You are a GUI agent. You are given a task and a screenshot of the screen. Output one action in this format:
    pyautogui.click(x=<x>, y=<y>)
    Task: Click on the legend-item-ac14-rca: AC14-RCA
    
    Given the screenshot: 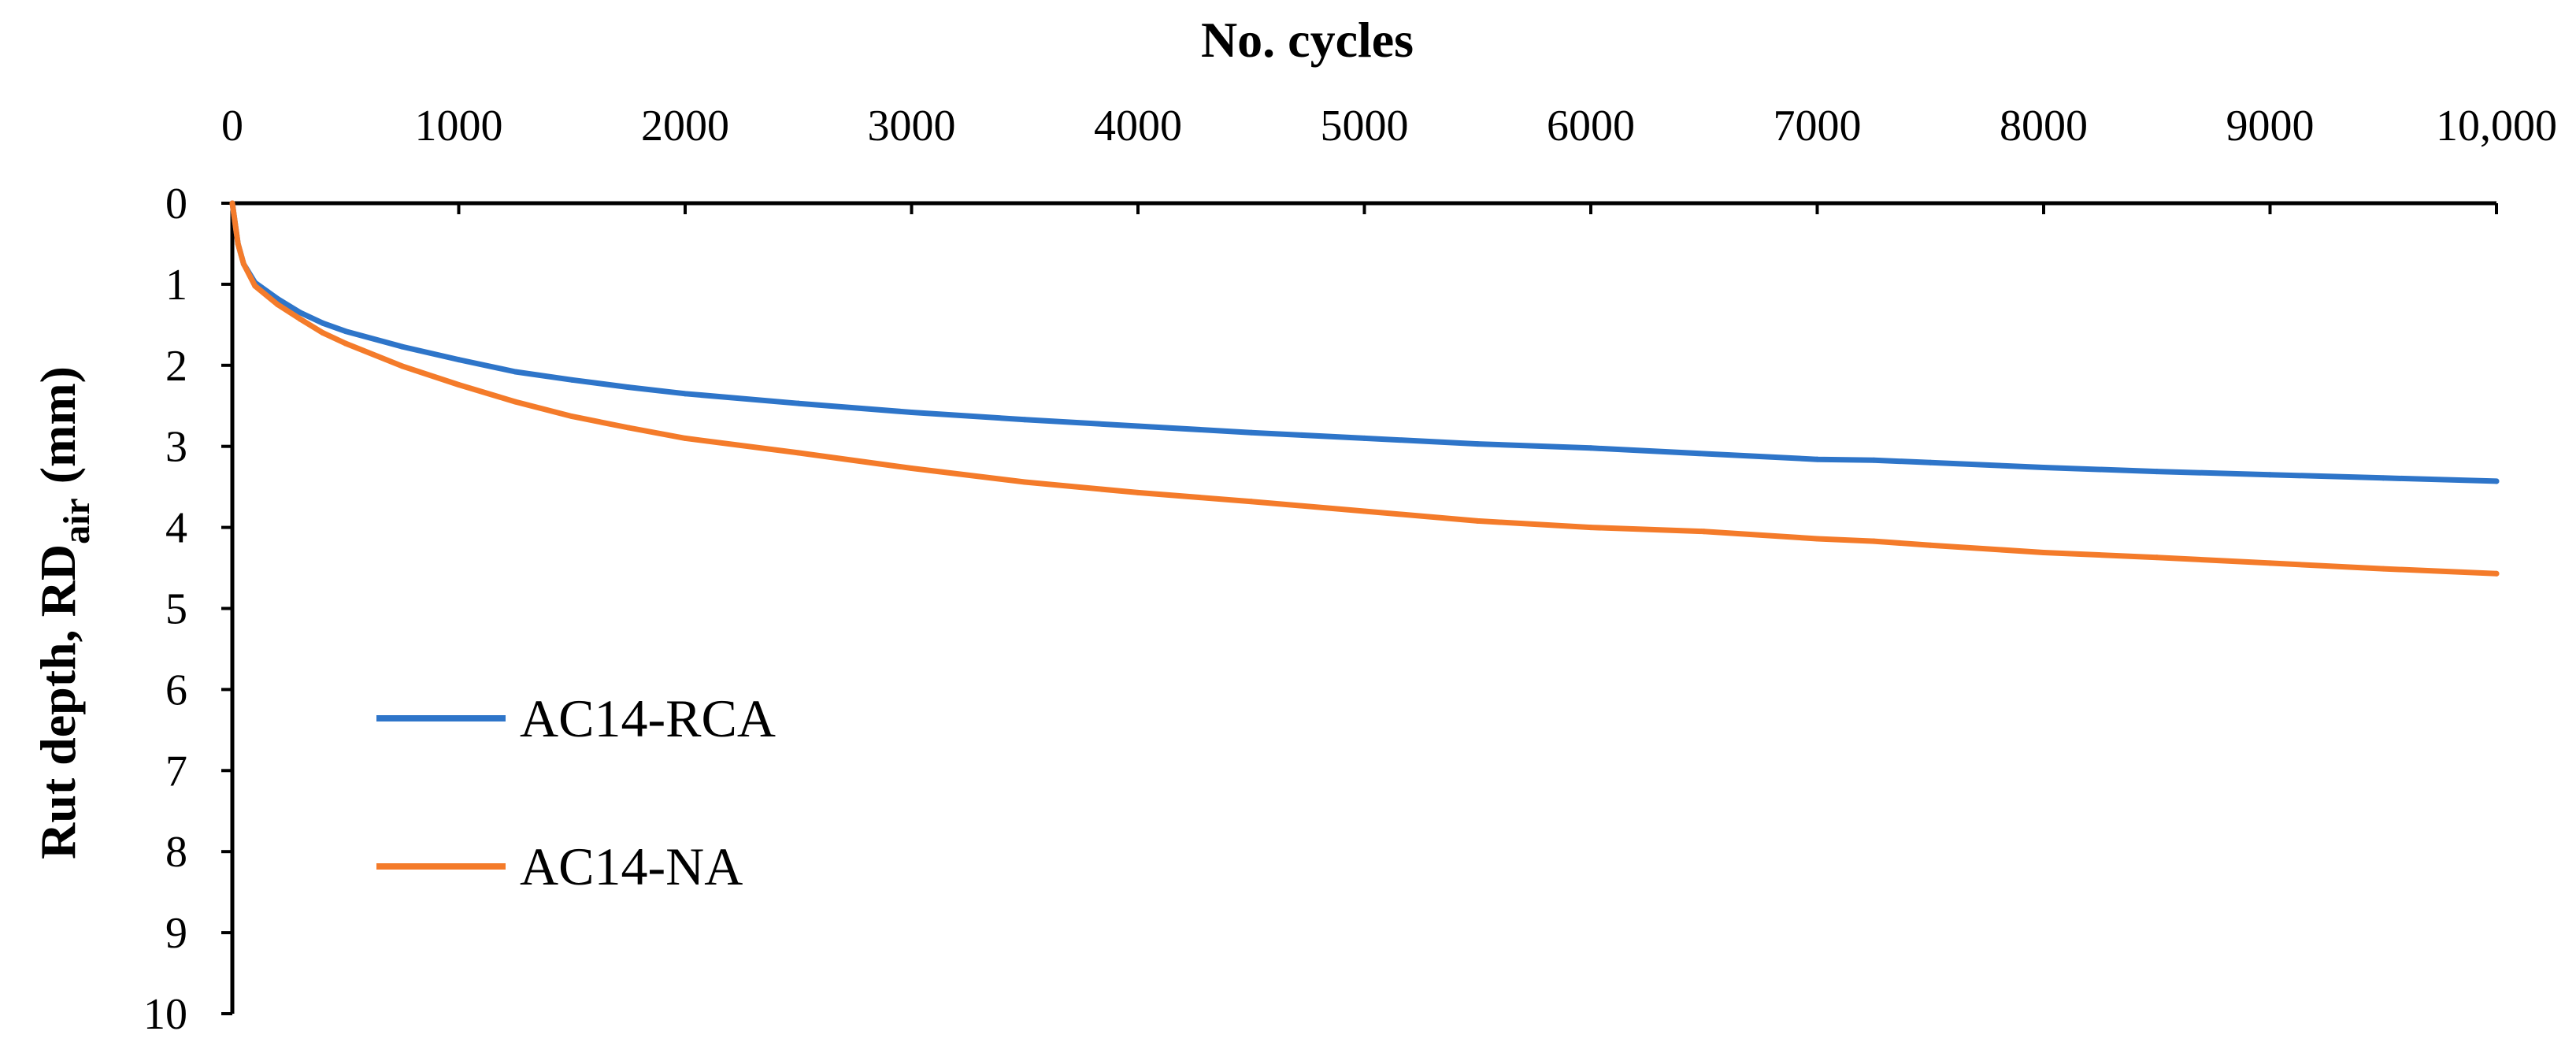 What is the action you would take?
    pyautogui.click(x=576, y=718)
    